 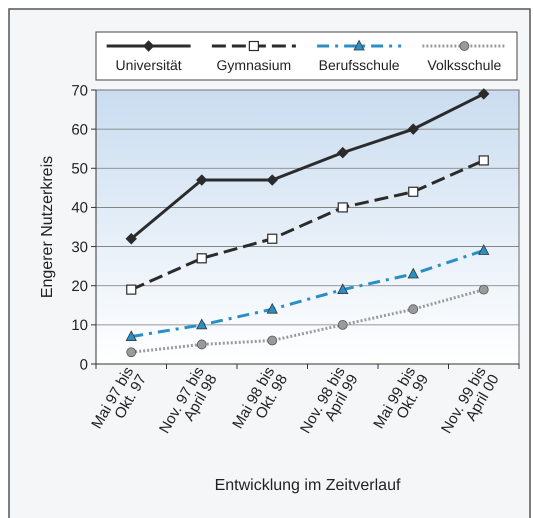 I want to click on y-tick-label: 60, so click(x=79, y=129).